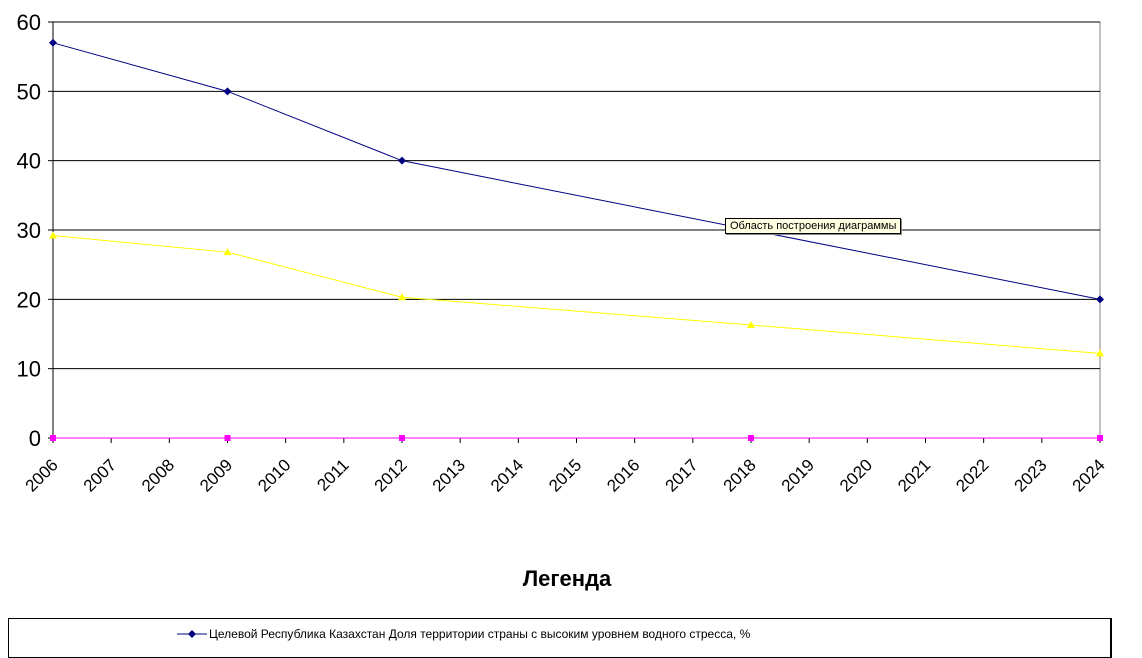  Describe the element at coordinates (42, 475) in the screenshot. I see `x-tick-label-2006: 2006` at that location.